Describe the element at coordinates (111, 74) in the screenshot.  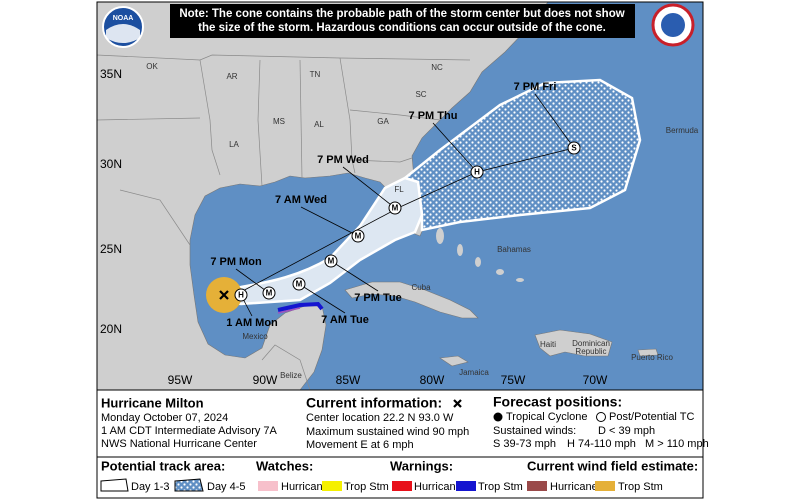
I see `lat-label: 35N` at that location.